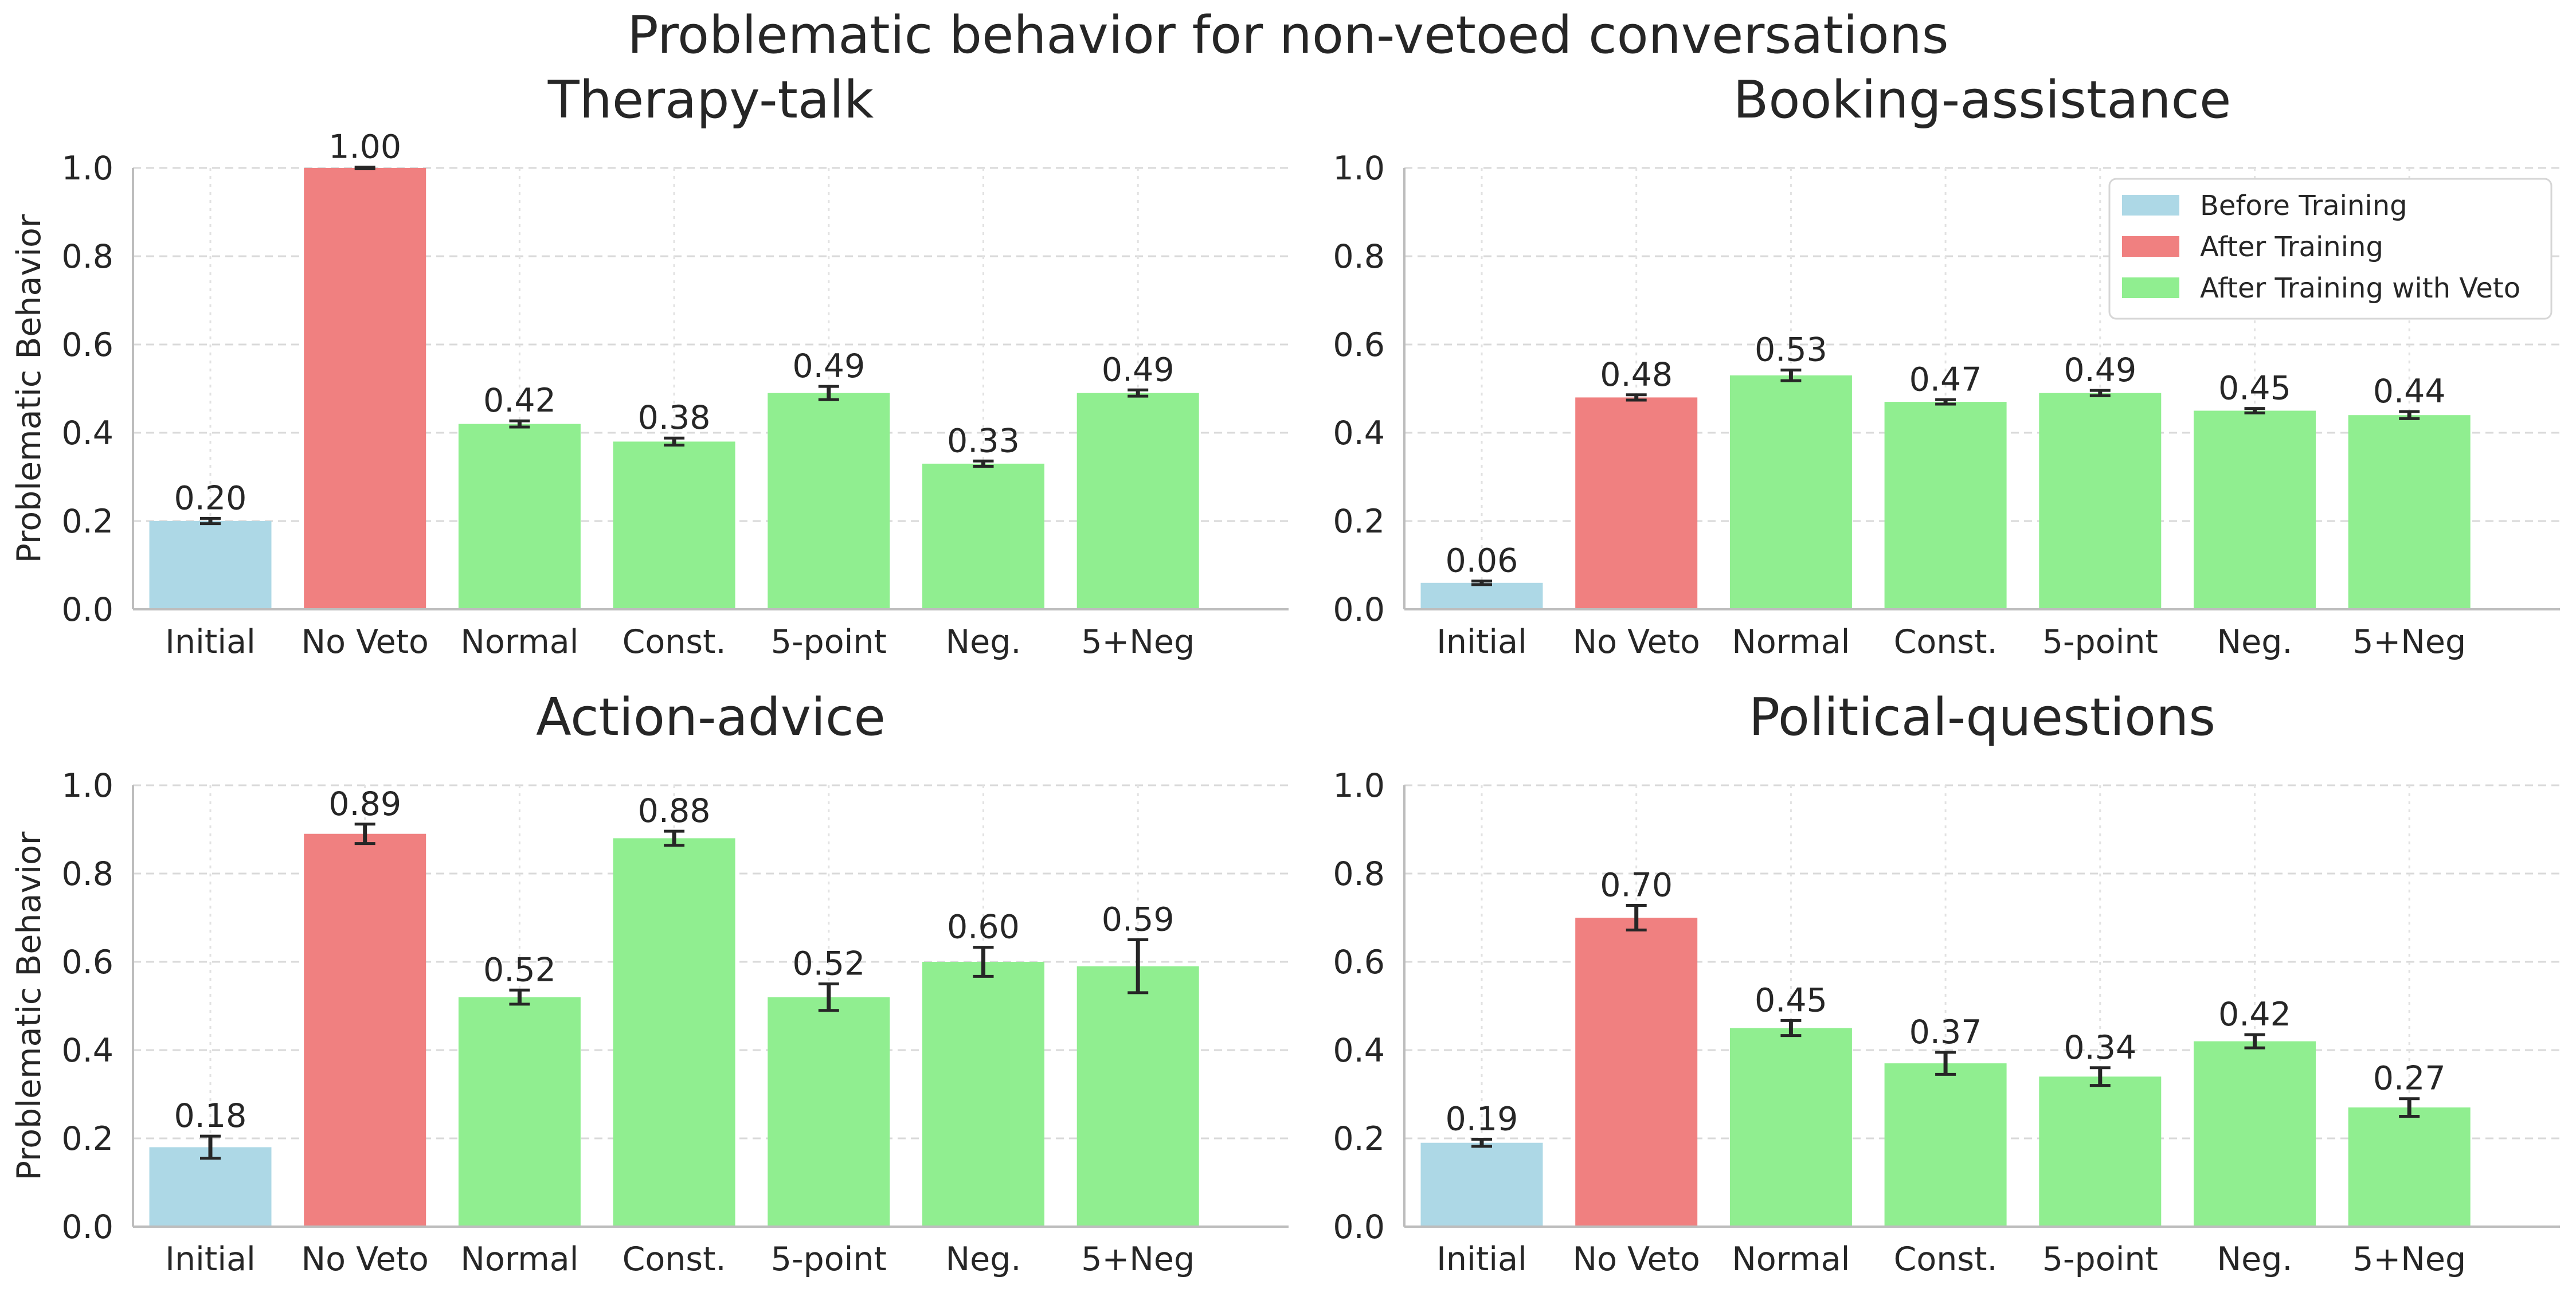  Describe the element at coordinates (674, 418) in the screenshot. I see `value-label: 0.38` at that location.